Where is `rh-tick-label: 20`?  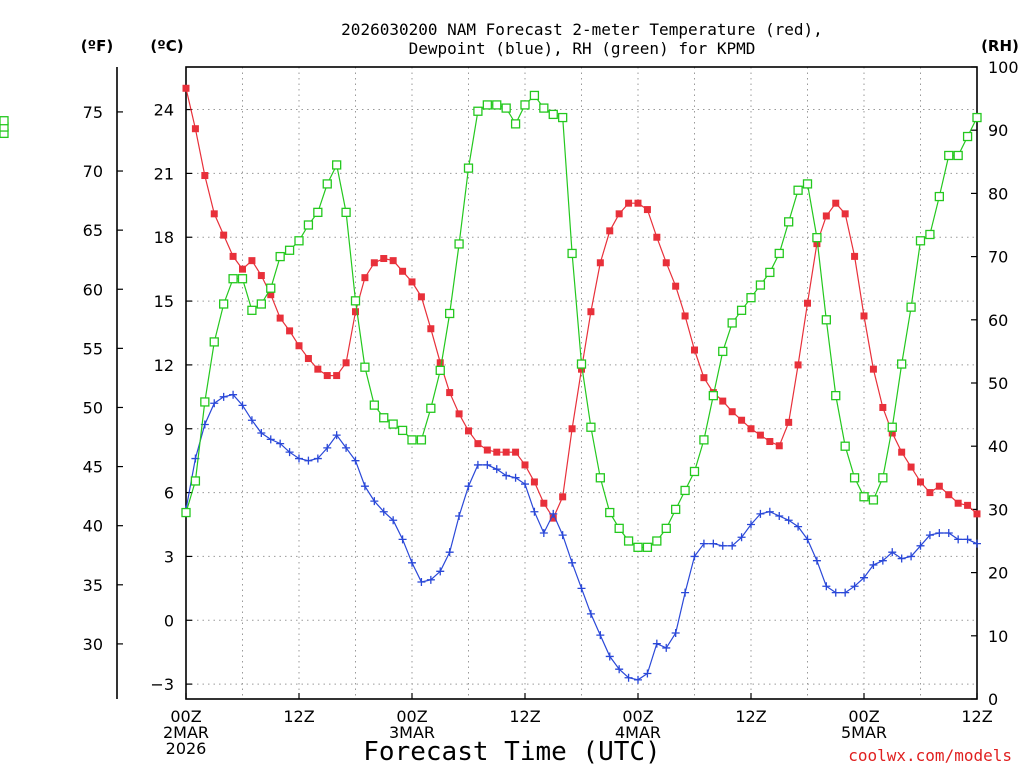 rh-tick-label: 20 is located at coordinates (998, 573).